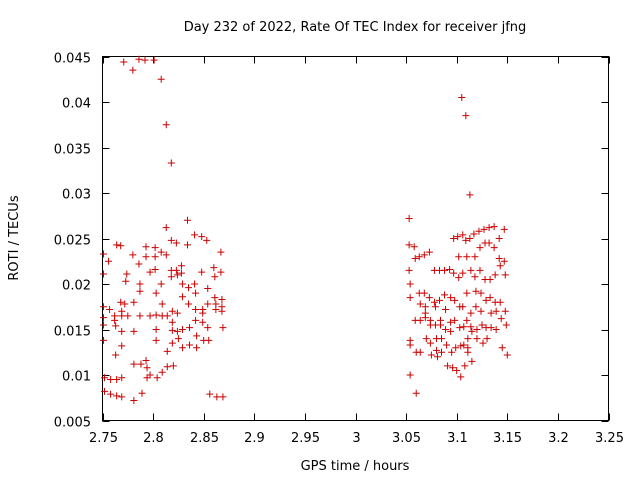 The image size is (640, 480). What do you see at coordinates (406, 438) in the screenshot?
I see `x-tick-label: 3.05` at bounding box center [406, 438].